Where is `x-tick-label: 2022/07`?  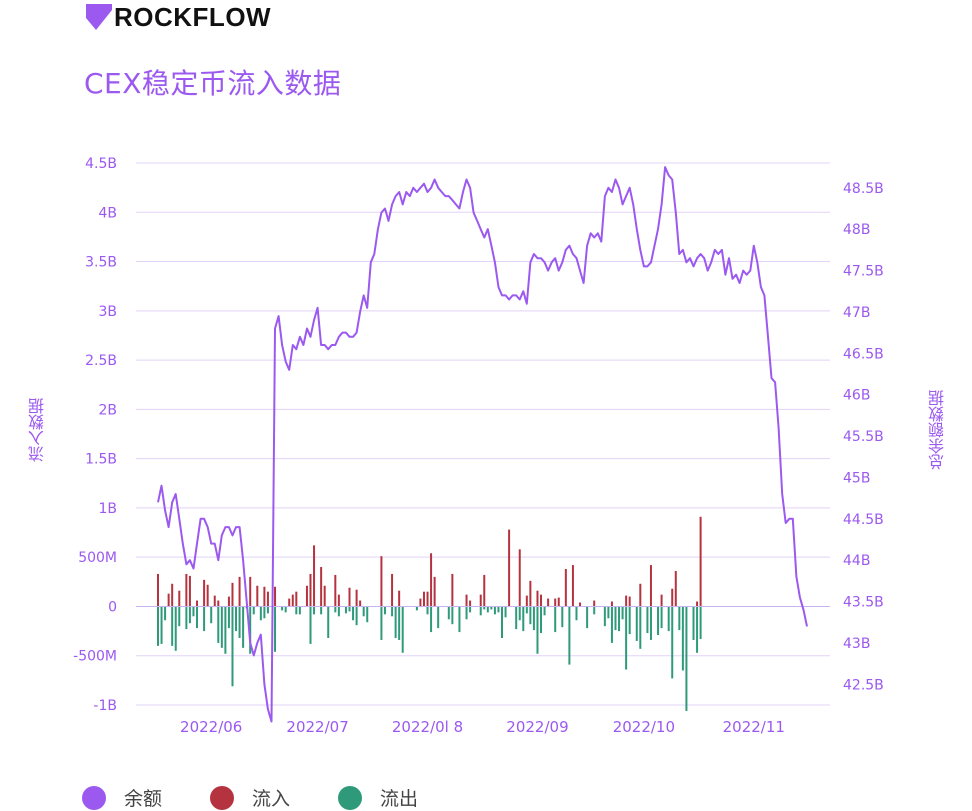
x-tick-label: 2022/07 is located at coordinates (317, 727).